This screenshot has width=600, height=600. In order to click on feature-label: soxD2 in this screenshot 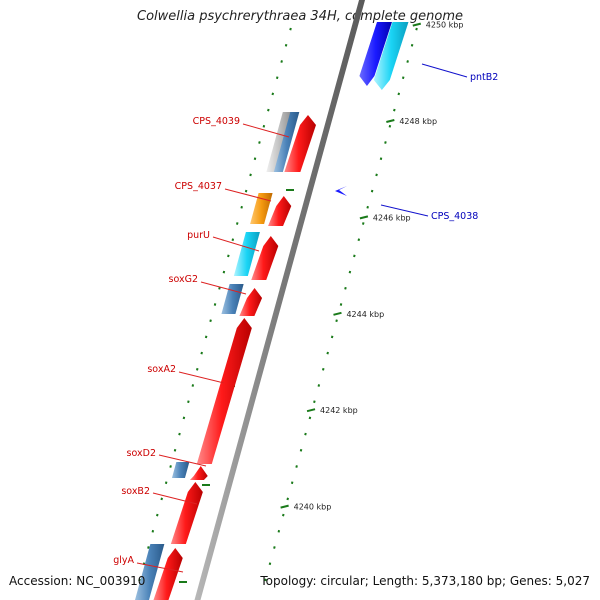, I will do `click(141, 453)`.